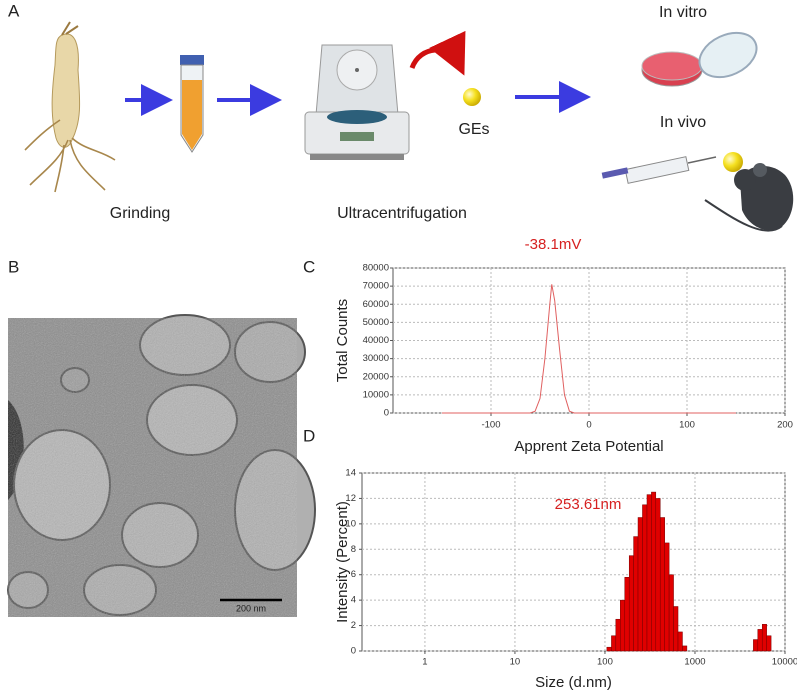  I want to click on scale-bar-label: 200 nm, so click(251, 608).